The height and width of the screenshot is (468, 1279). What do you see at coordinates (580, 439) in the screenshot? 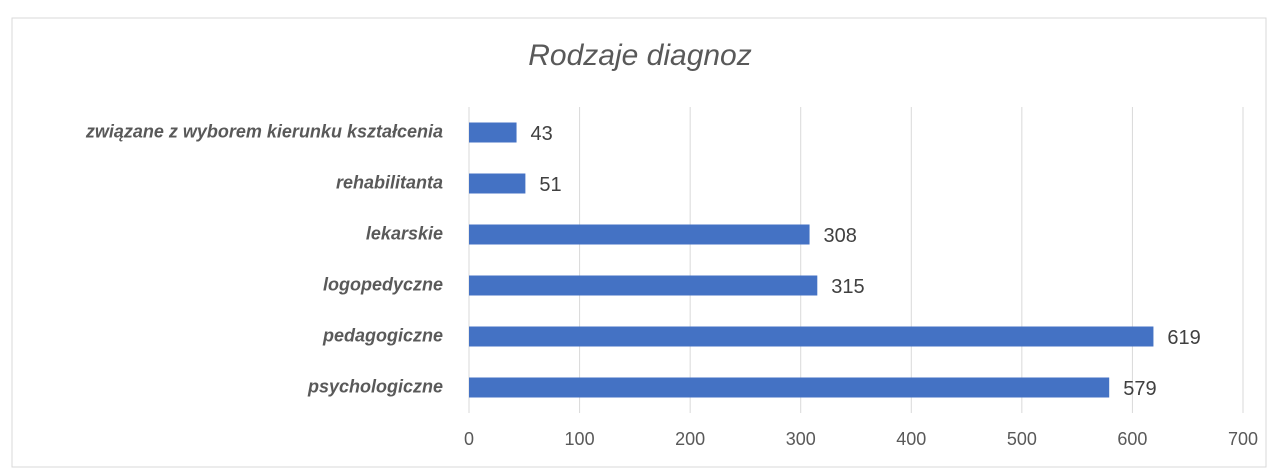
I see `x-tick-label: 100` at bounding box center [580, 439].